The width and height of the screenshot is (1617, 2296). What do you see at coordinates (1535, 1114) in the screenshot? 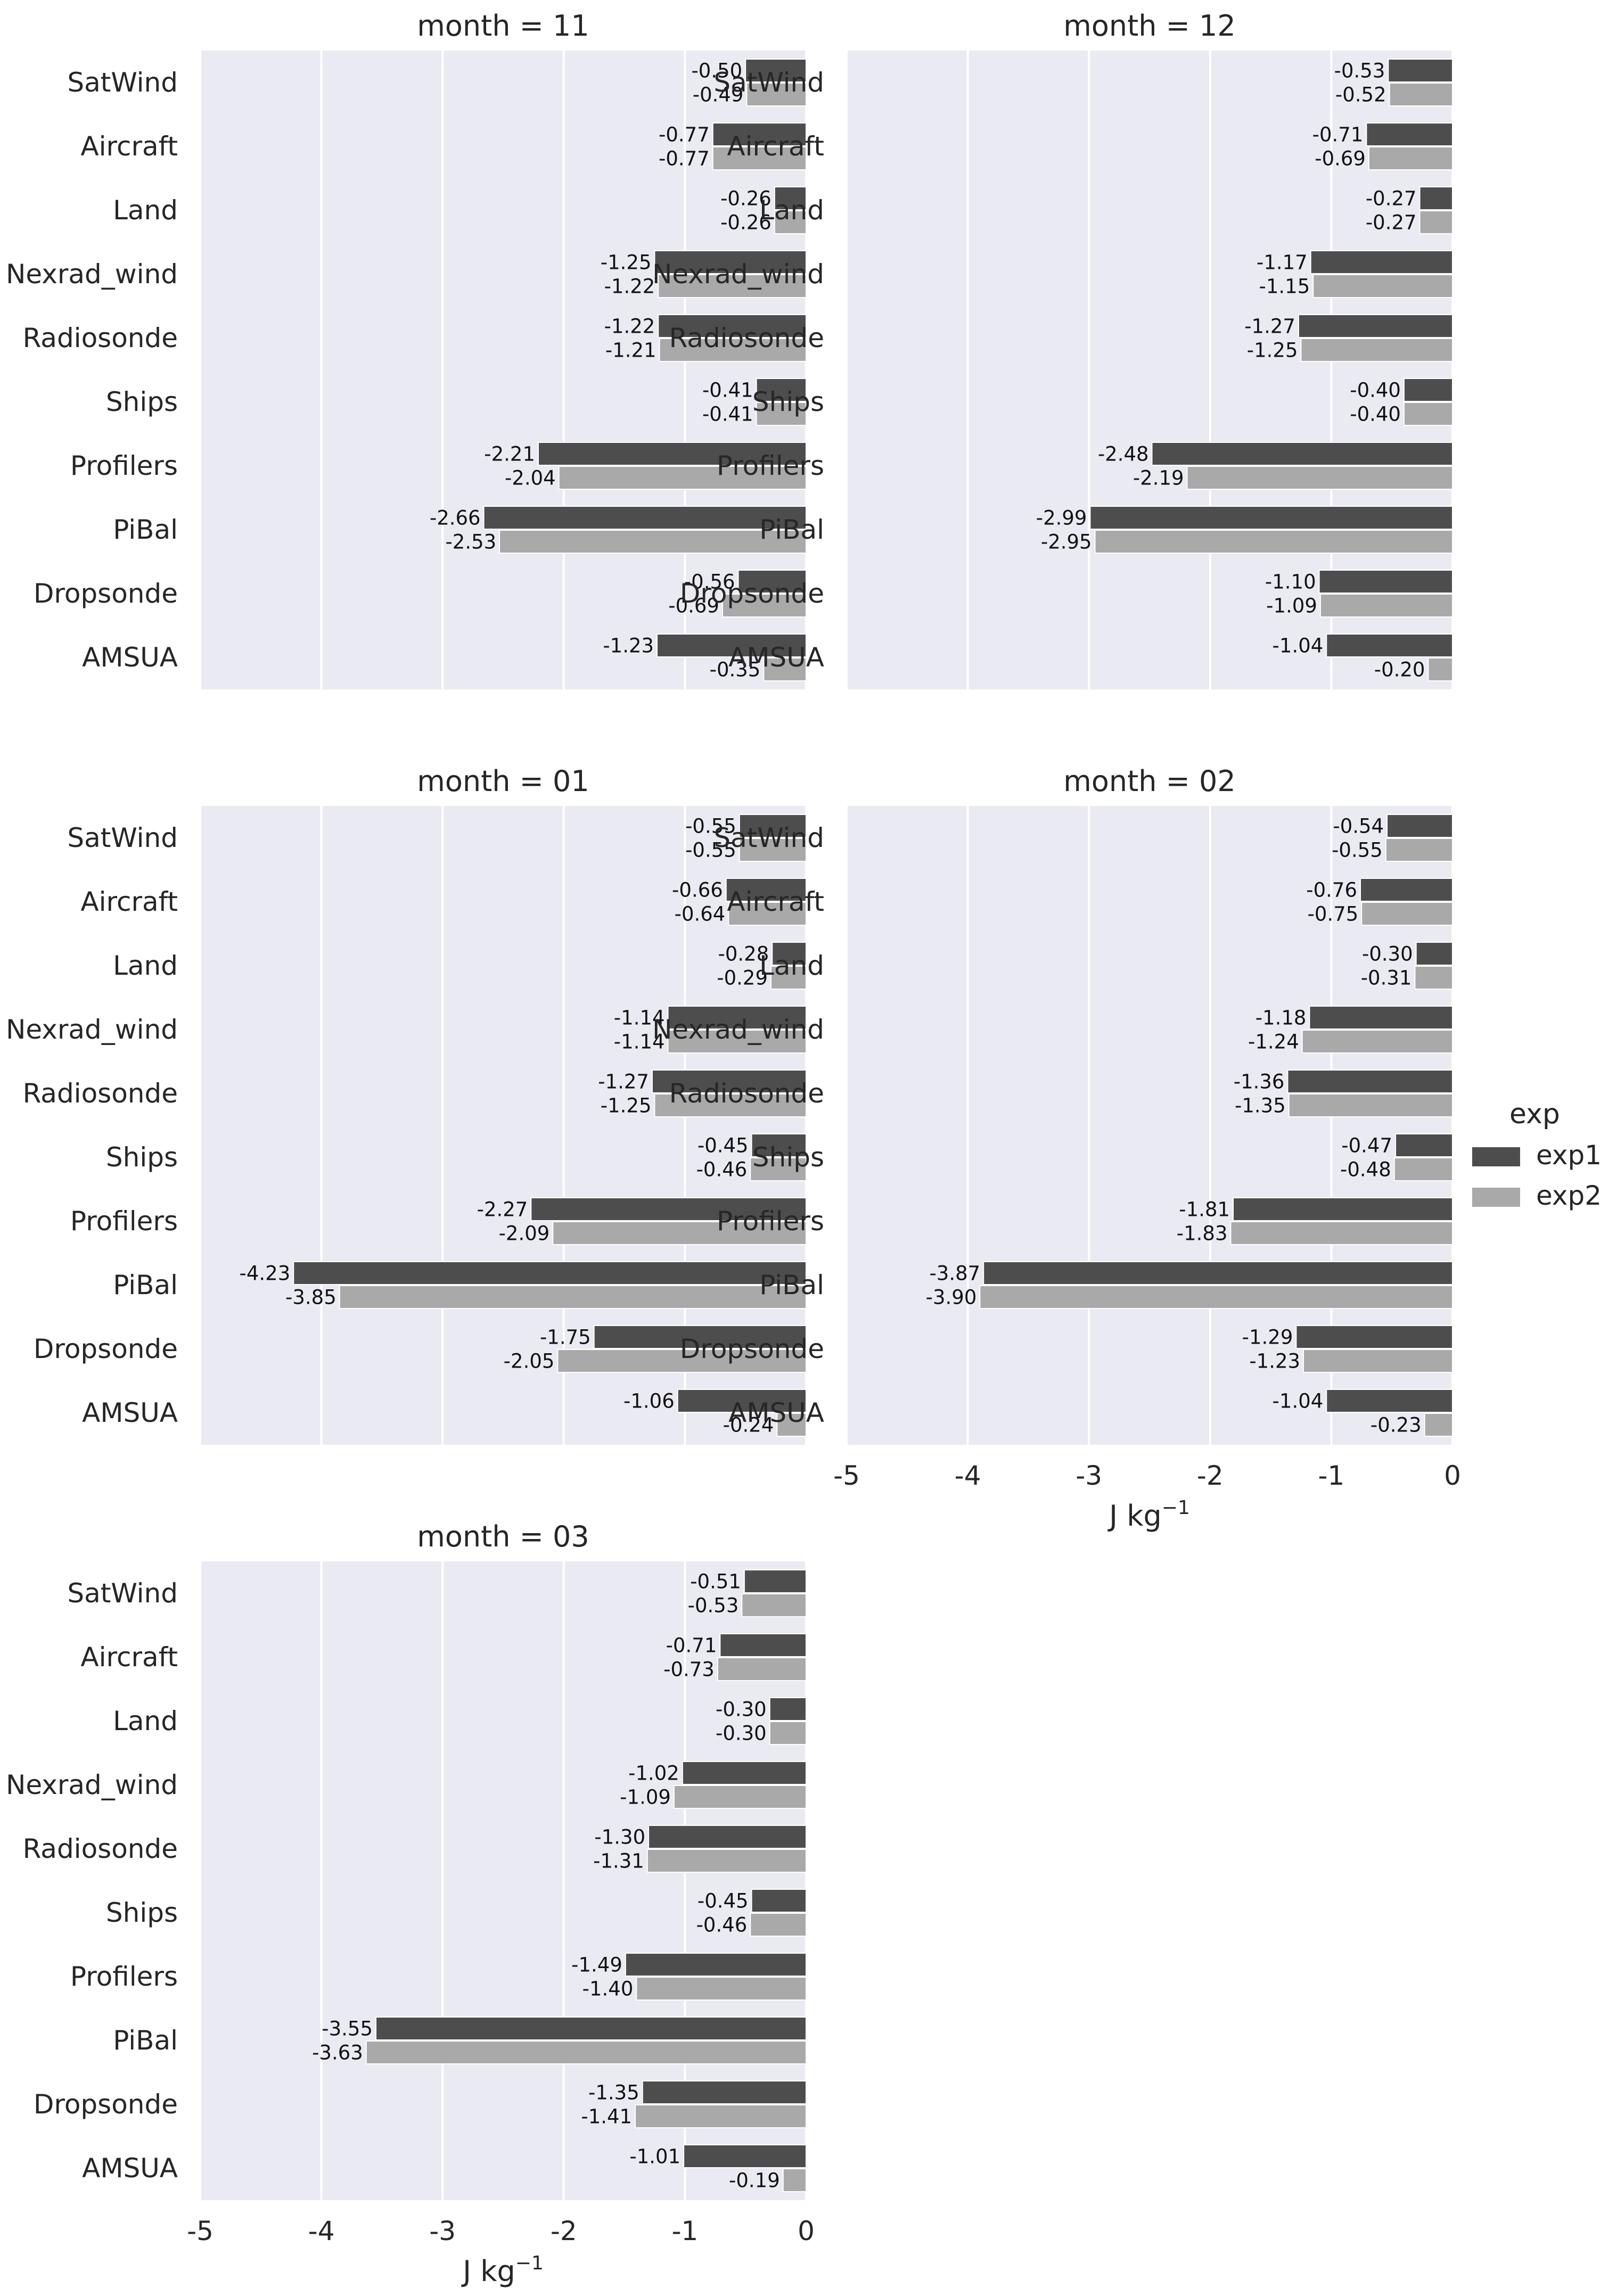
I see `legend-title: exp` at bounding box center [1535, 1114].